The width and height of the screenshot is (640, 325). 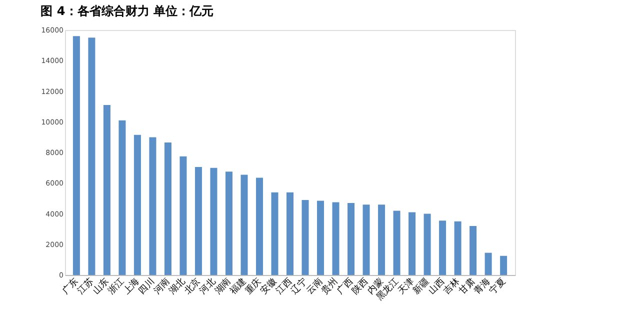 I want to click on chart-title: 图 4：各省综合财力 单位：亿元, so click(x=127, y=11).